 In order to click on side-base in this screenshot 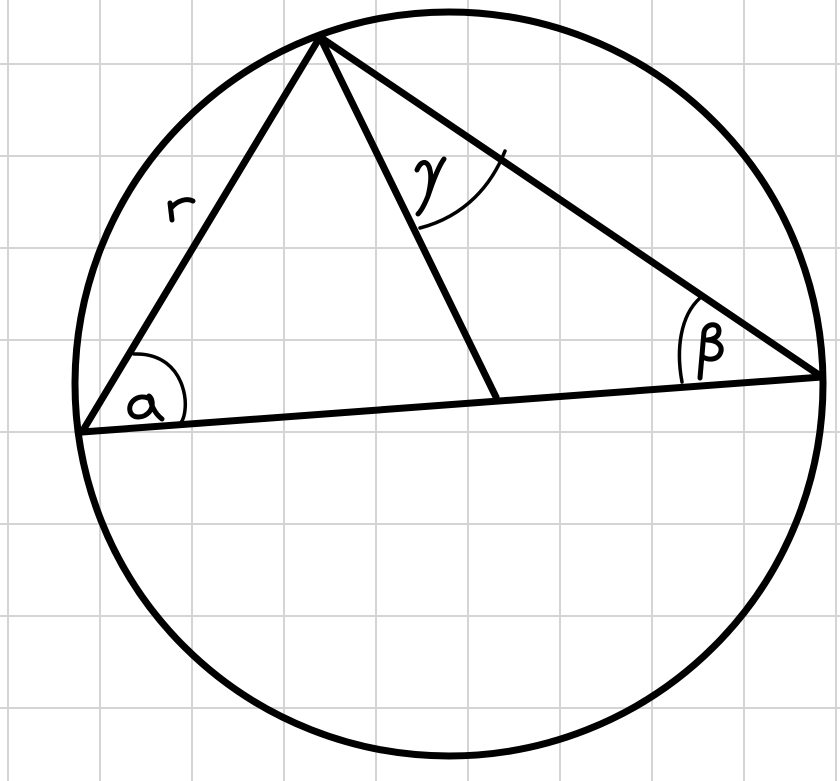, I will do `click(452, 404)`.